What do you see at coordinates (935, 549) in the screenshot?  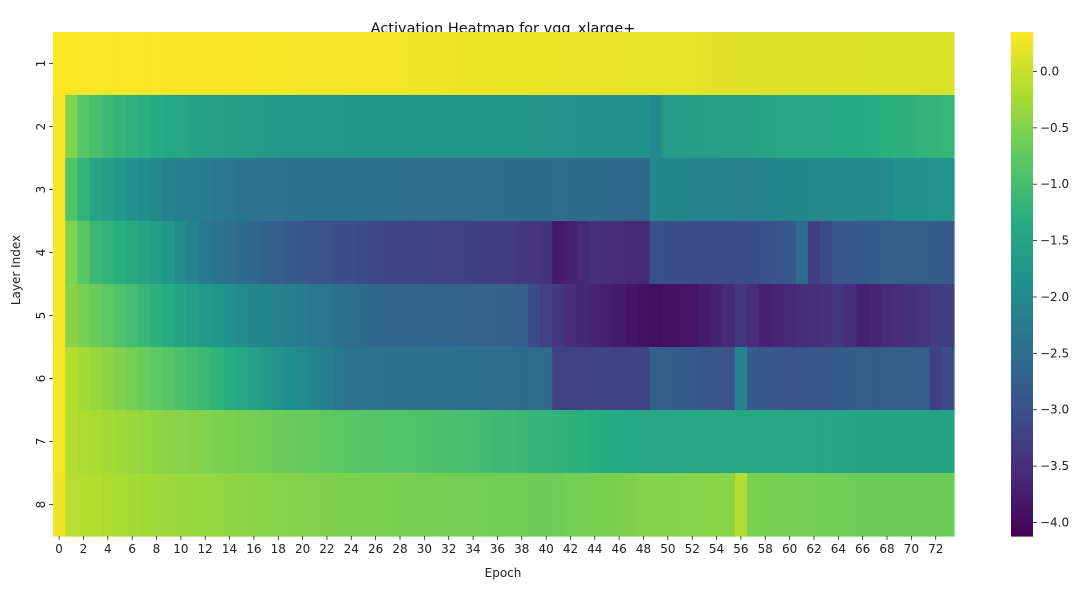 I see `x-tick-label: 72` at bounding box center [935, 549].